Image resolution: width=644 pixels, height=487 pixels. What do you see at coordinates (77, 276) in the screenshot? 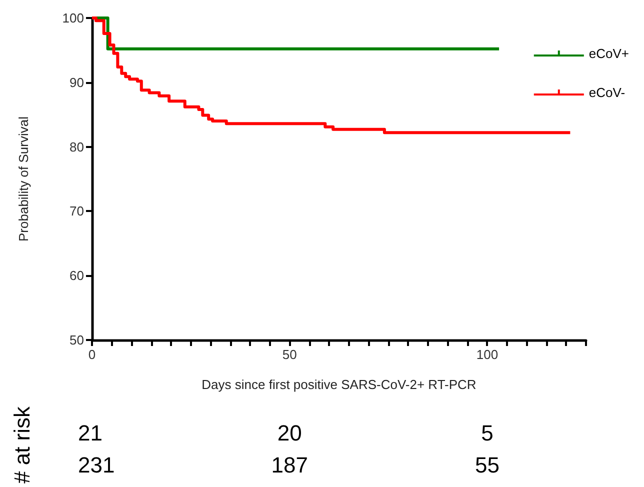
I see `y-tick-label: 60` at bounding box center [77, 276].